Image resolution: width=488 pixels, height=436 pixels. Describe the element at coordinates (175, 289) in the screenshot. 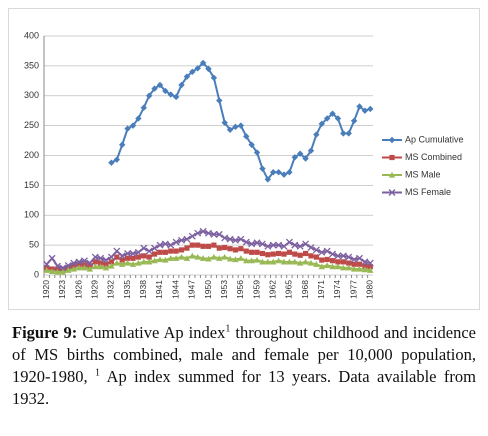

I see `x-tick-label: 1944` at that location.